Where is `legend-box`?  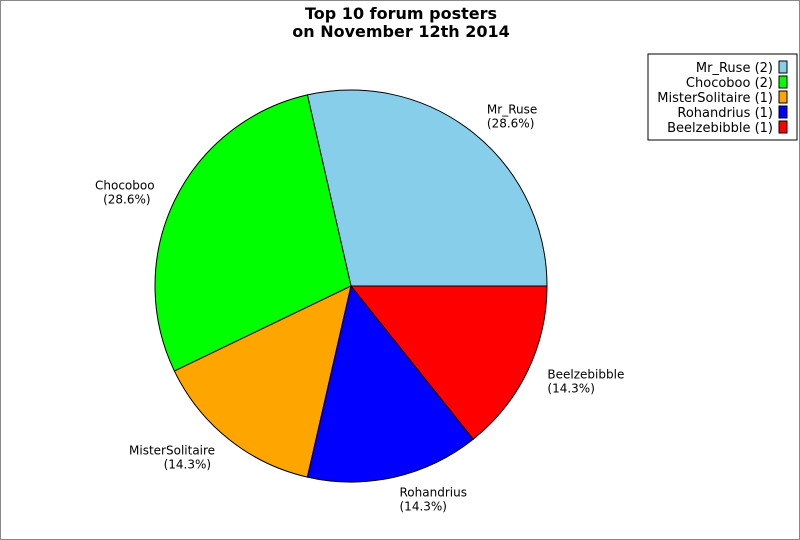 legend-box is located at coordinates (722, 97).